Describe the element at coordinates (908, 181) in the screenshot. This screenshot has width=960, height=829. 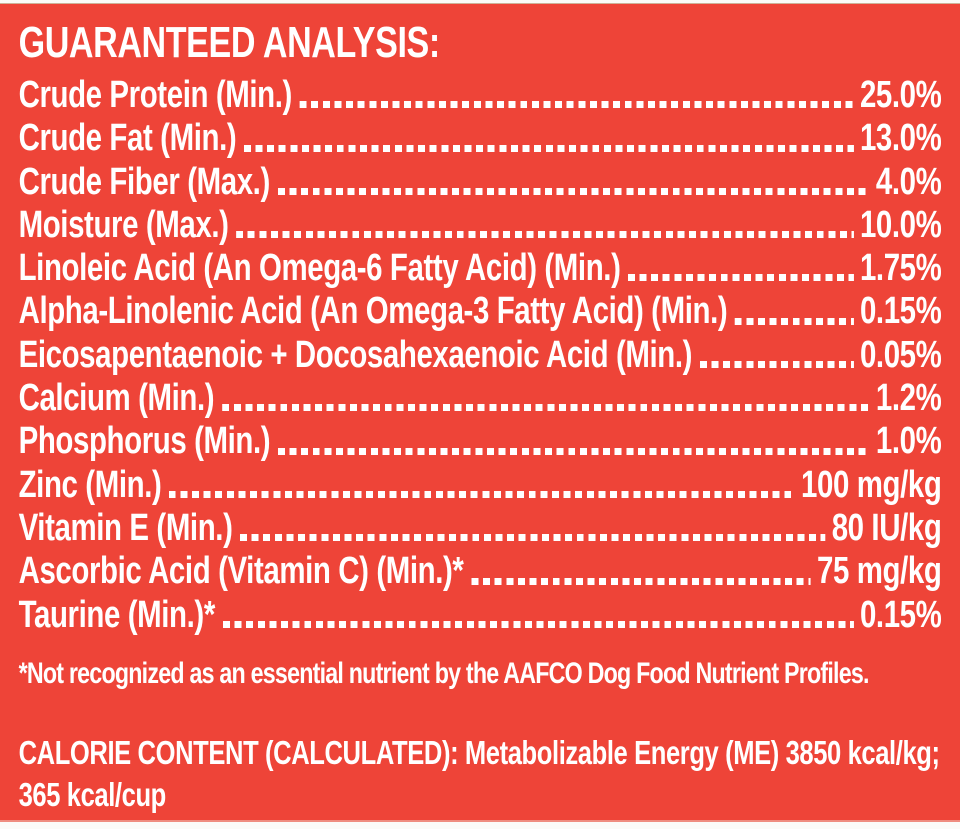
I see `nutrient-value: 4.0%` at that location.